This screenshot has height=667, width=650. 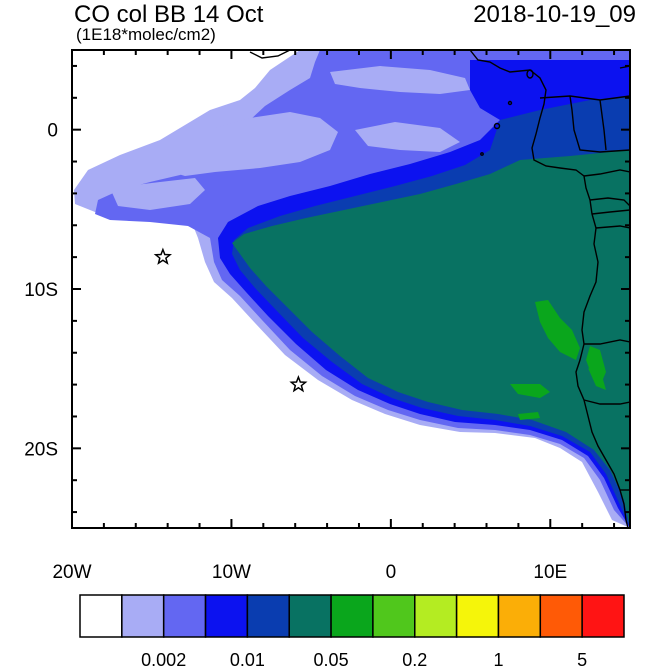 I want to click on x-tick-label: 20W, so click(x=71, y=572).